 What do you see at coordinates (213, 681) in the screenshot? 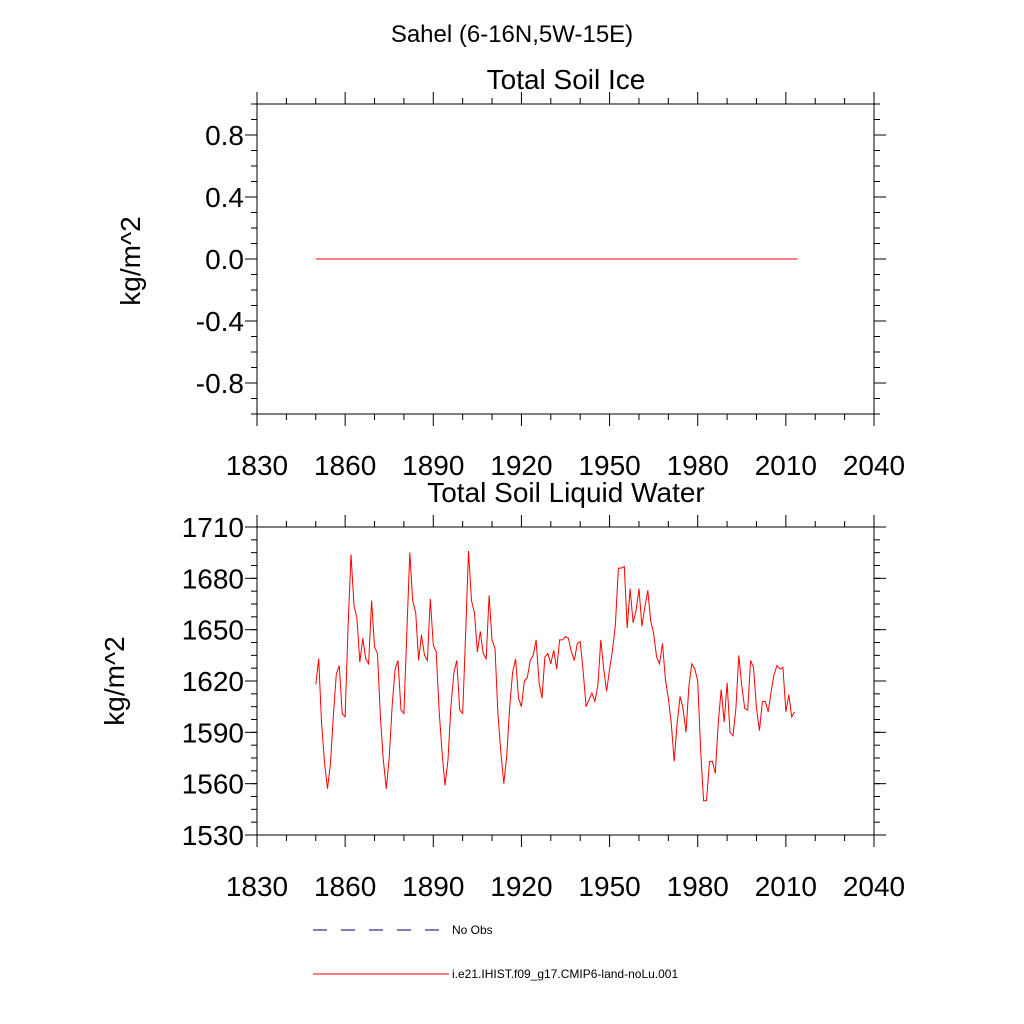
I see `y-tick-label: 1620` at bounding box center [213, 681].